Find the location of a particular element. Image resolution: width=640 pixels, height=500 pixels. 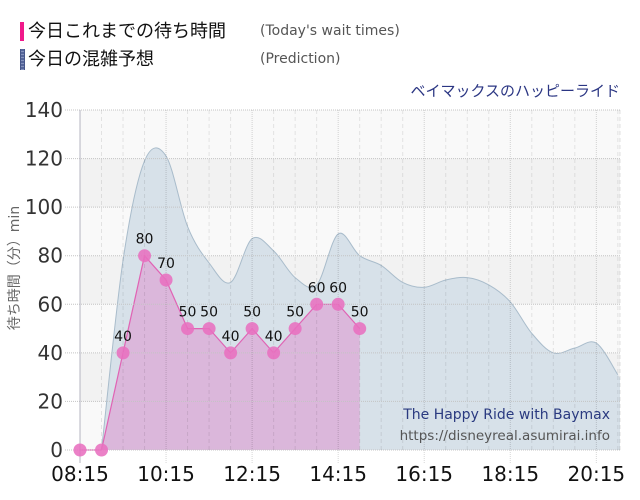

chart-title: ベイマックスのハッピーライド is located at coordinates (515, 91).